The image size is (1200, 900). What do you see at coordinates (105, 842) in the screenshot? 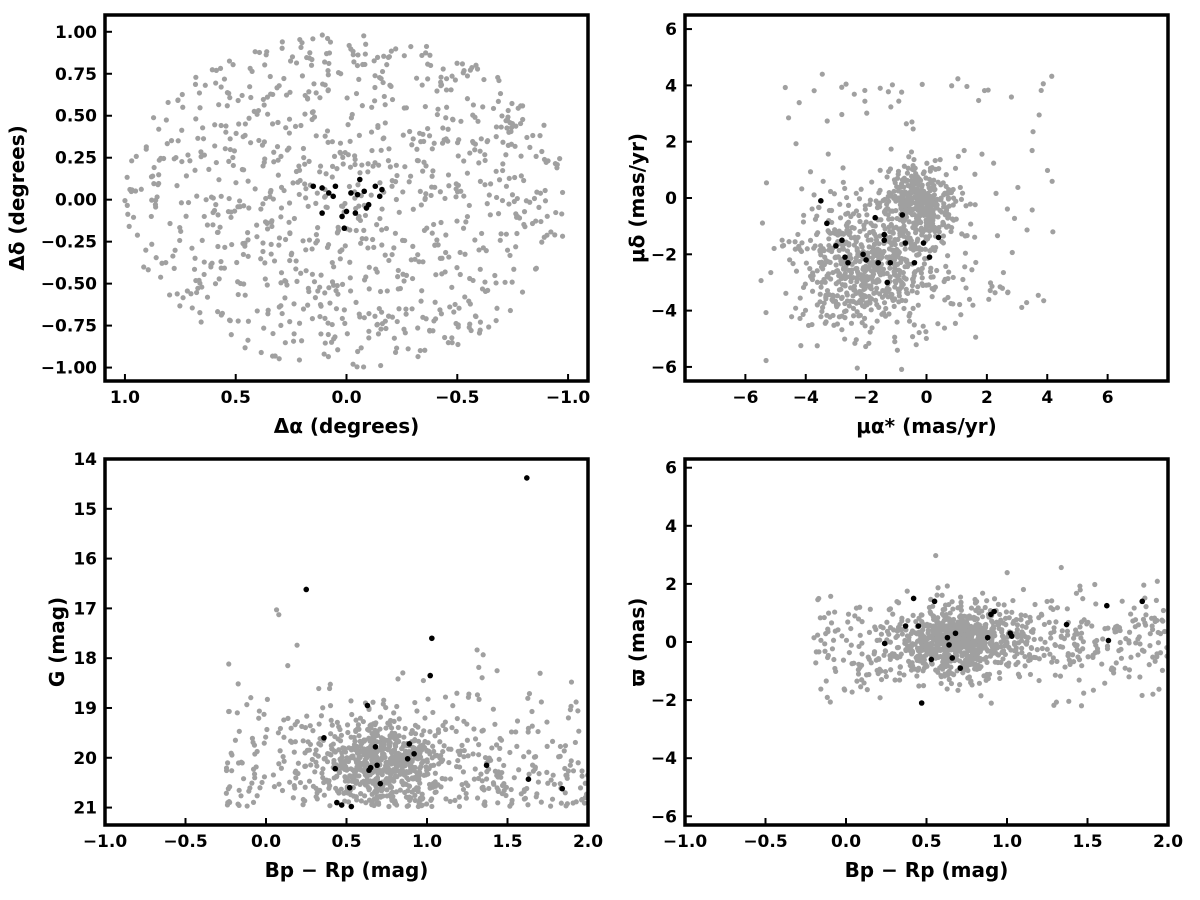
I see `x-tick-label: −1.0` at bounding box center [105, 842].